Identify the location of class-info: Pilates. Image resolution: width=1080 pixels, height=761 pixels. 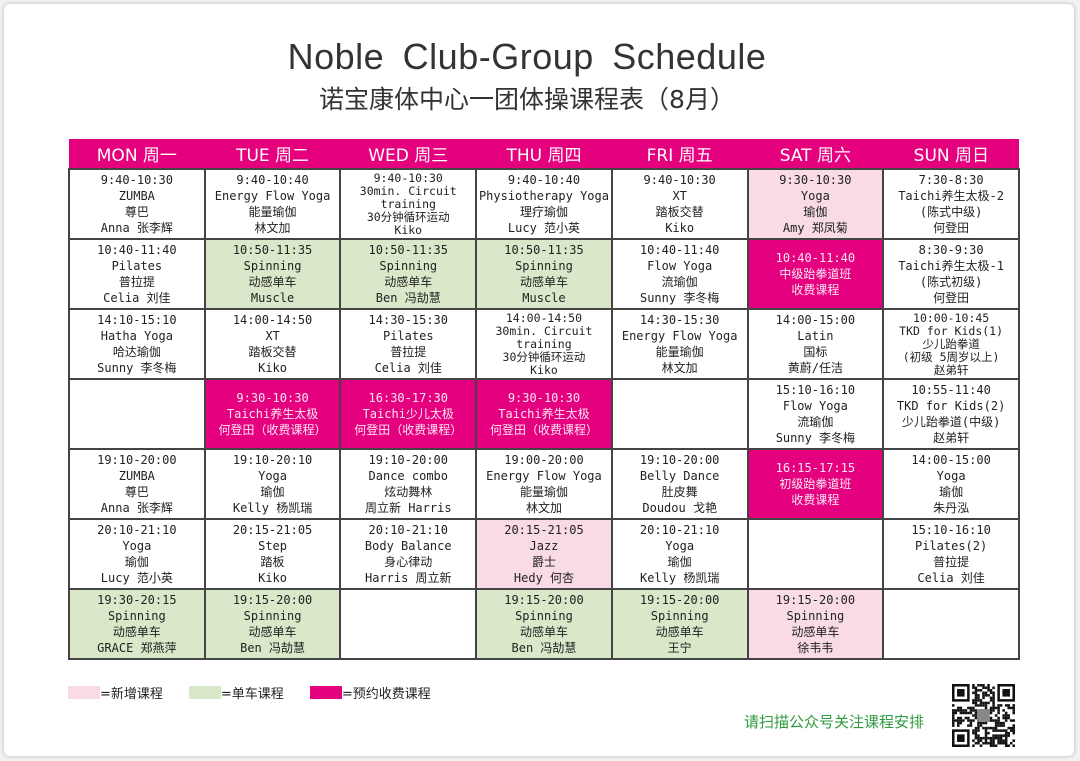
(137, 266).